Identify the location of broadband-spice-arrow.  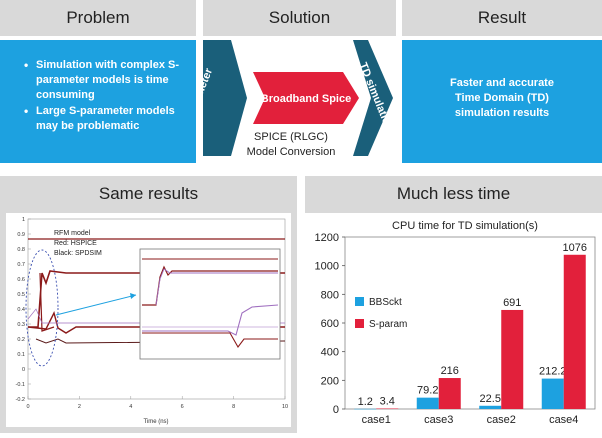
(306, 98).